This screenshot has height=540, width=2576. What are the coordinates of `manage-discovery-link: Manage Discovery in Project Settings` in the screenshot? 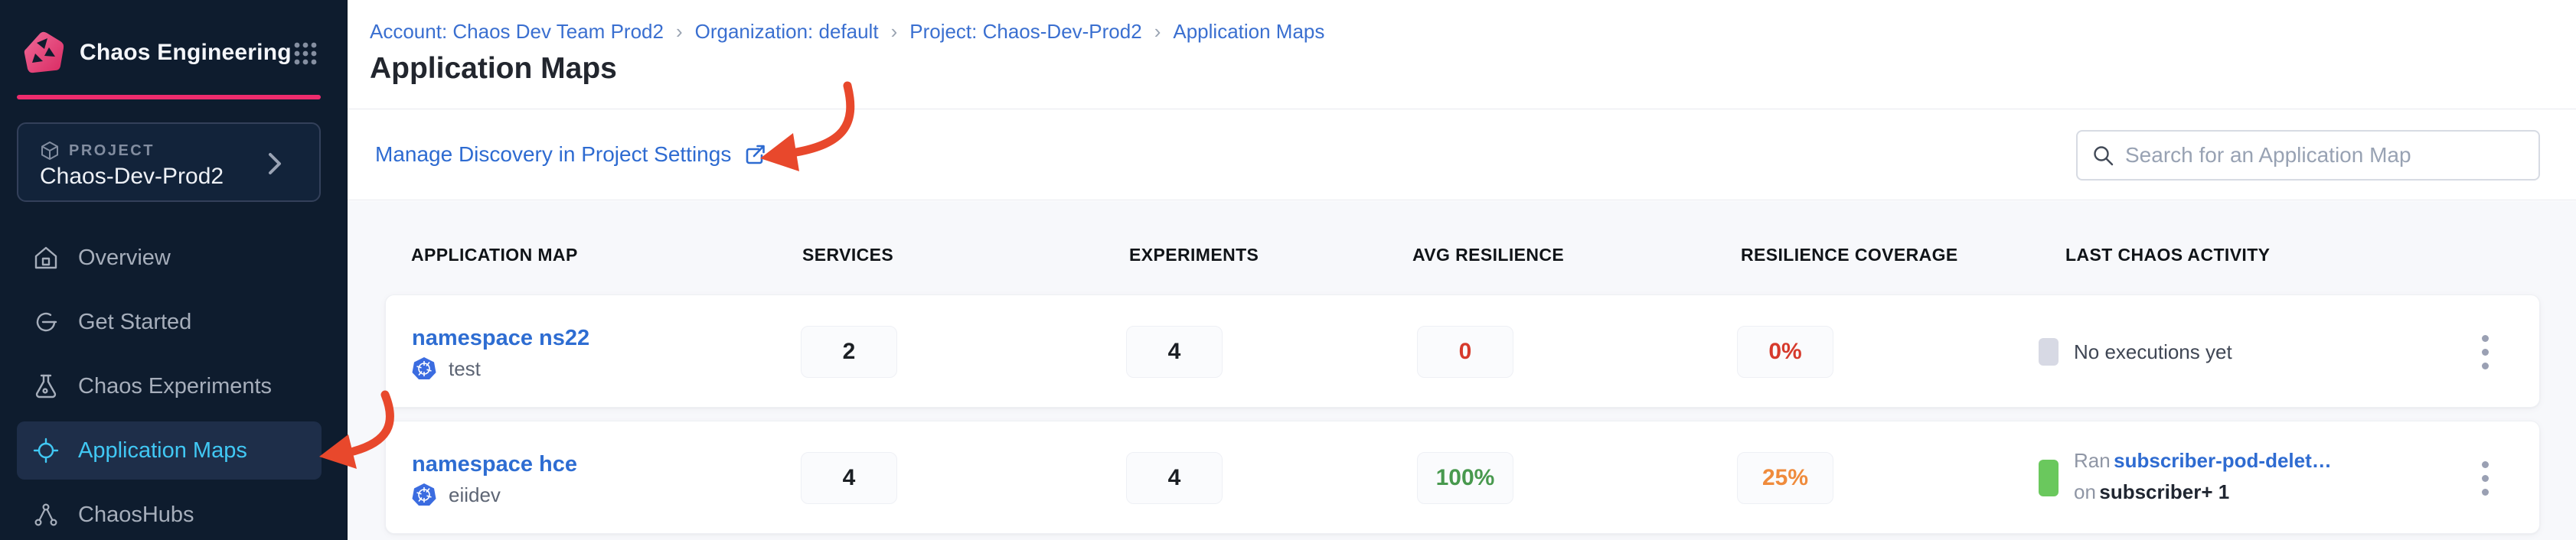 It's located at (570, 154).